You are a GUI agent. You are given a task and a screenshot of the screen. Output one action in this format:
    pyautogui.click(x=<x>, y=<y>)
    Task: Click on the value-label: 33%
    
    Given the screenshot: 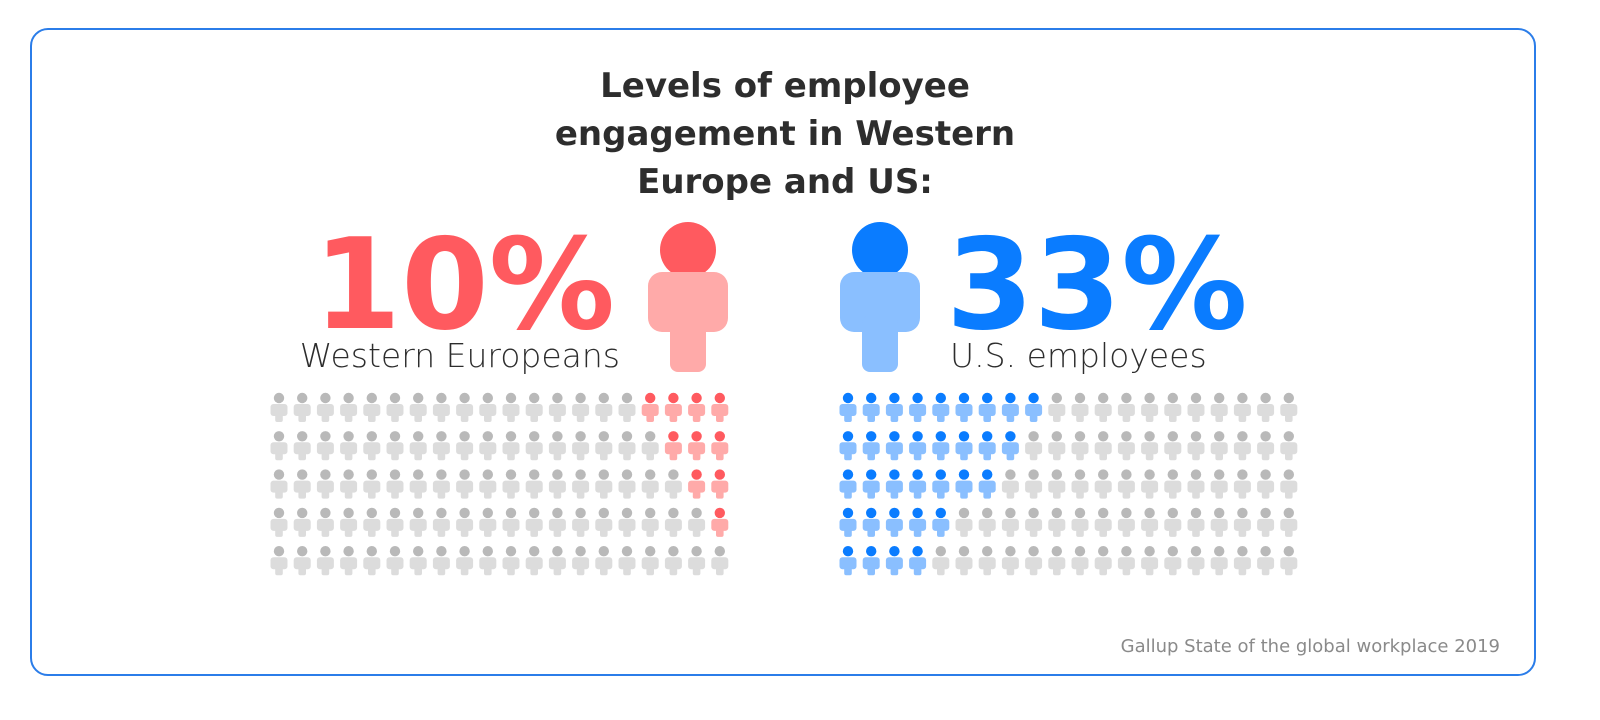 What is the action you would take?
    pyautogui.click(x=1097, y=284)
    